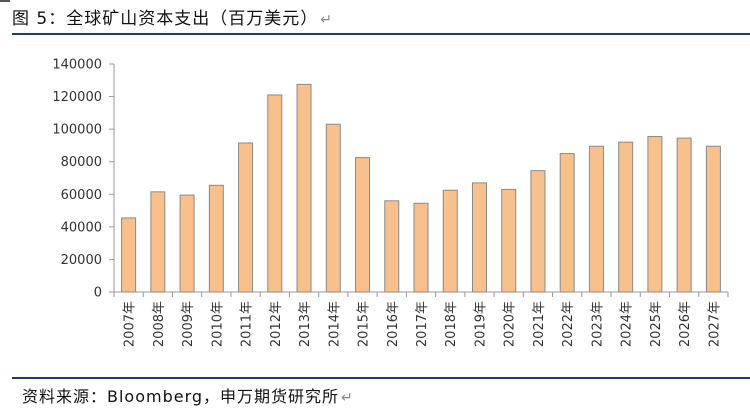 Image resolution: width=750 pixels, height=411 pixels. I want to click on bar-2017年, so click(421, 247).